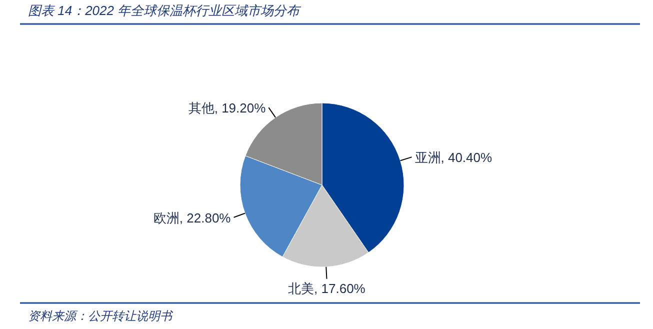 This screenshot has height=329, width=653. Describe the element at coordinates (327, 288) in the screenshot. I see `slice-label: 北美, 17.60%` at that location.